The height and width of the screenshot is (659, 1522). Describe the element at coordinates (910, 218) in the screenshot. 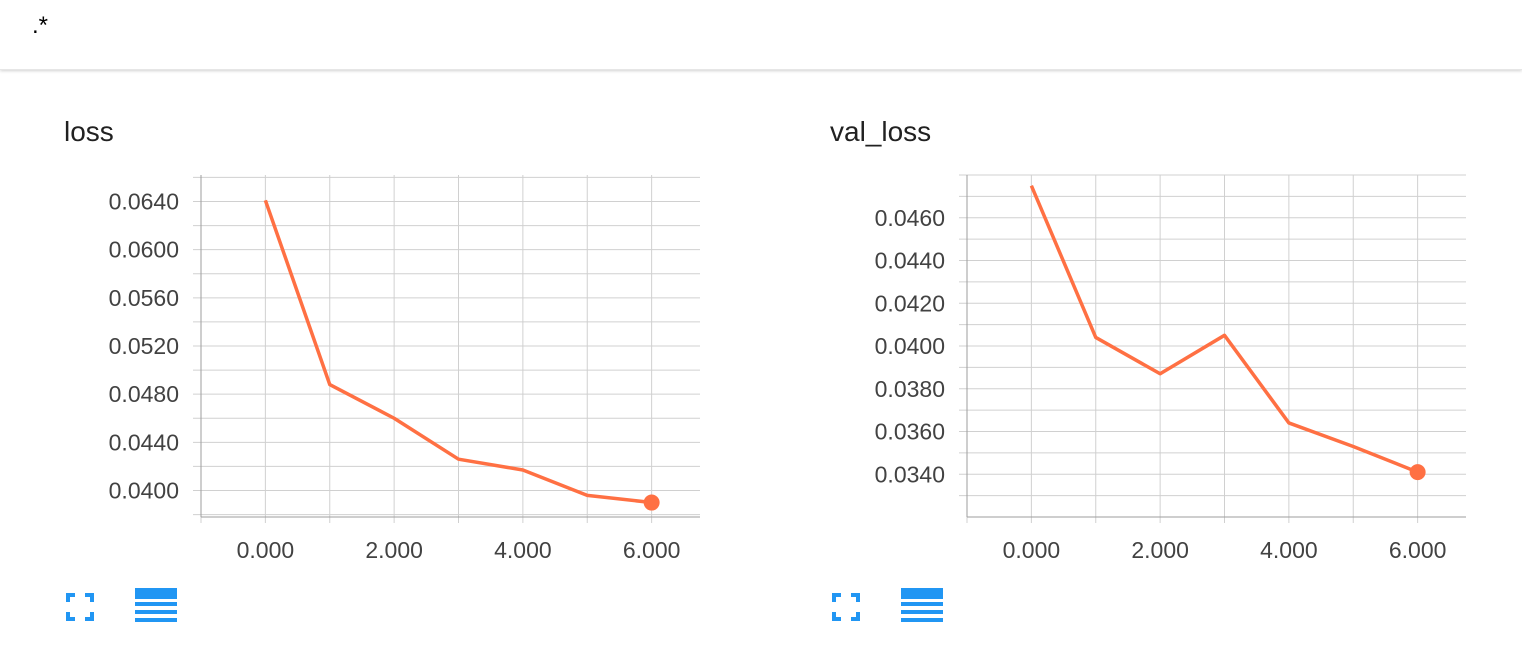

I see `y-tick-label: 0.0460` at that location.